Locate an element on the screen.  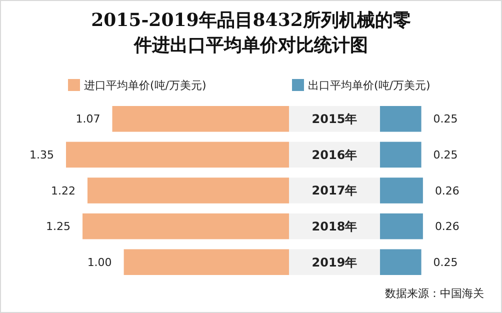
data-label: 1.00 is located at coordinates (99, 262).